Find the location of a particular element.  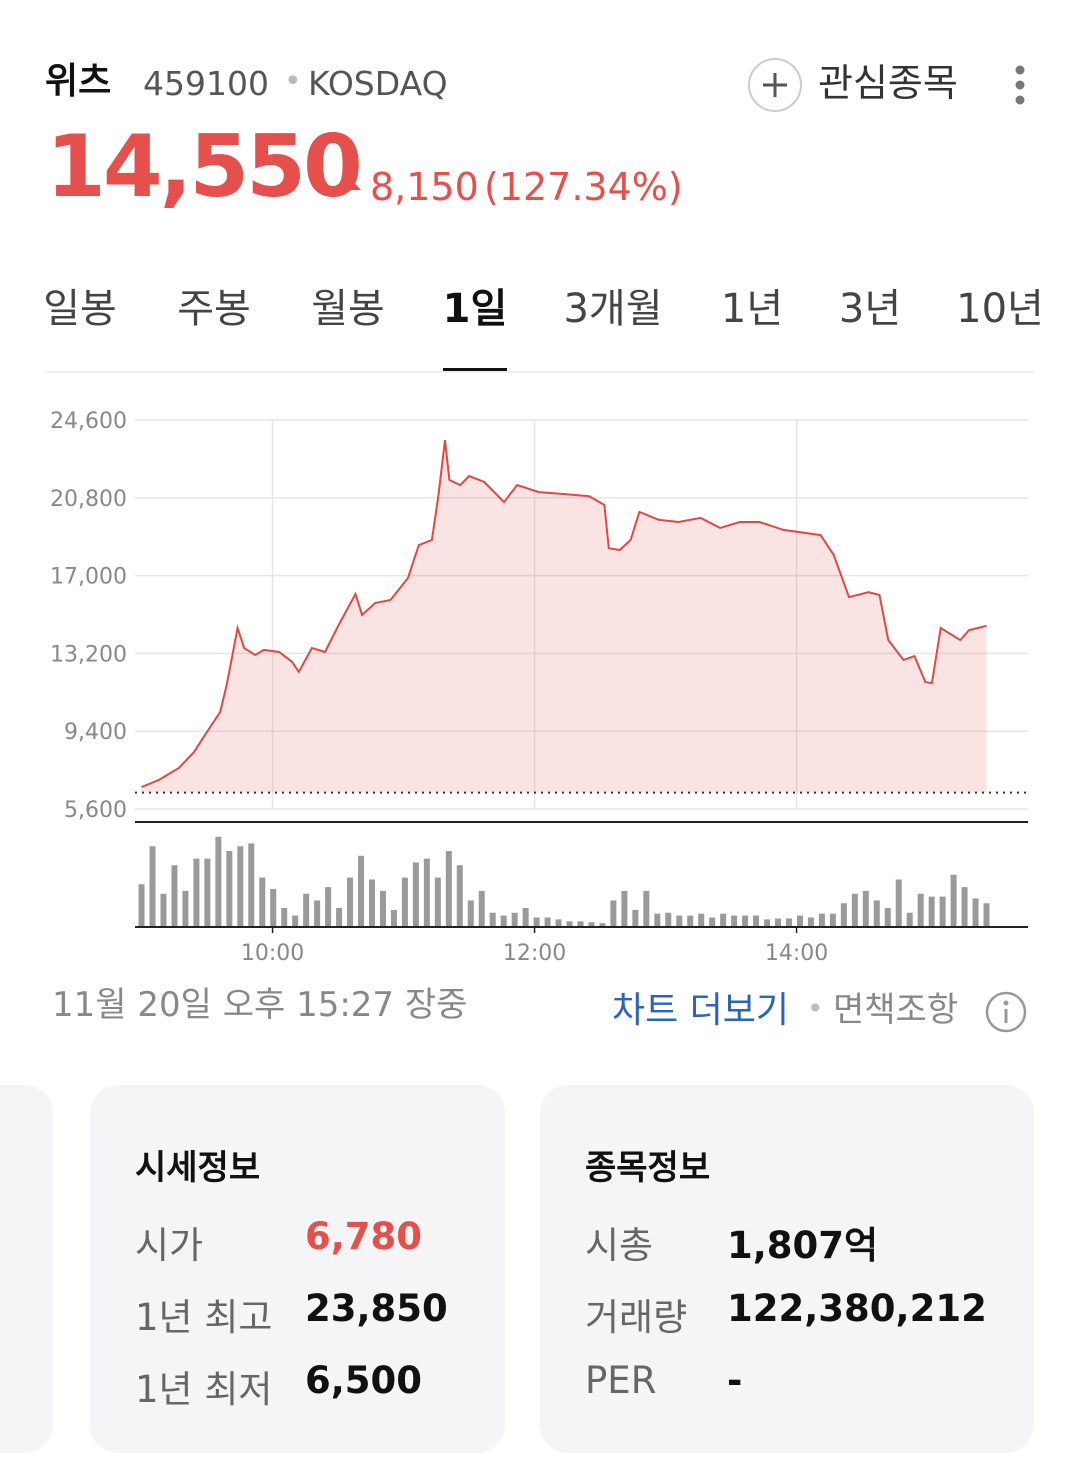

x-tick-label: 14:00 is located at coordinates (796, 953).